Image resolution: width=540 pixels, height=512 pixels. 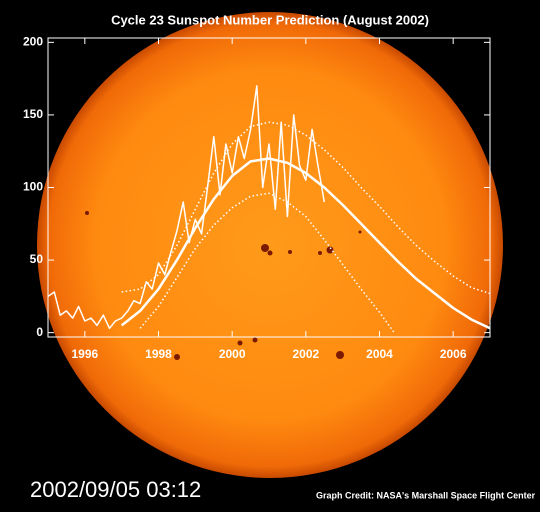 What do you see at coordinates (232, 354) in the screenshot?
I see `x-tick-label: 2000` at bounding box center [232, 354].